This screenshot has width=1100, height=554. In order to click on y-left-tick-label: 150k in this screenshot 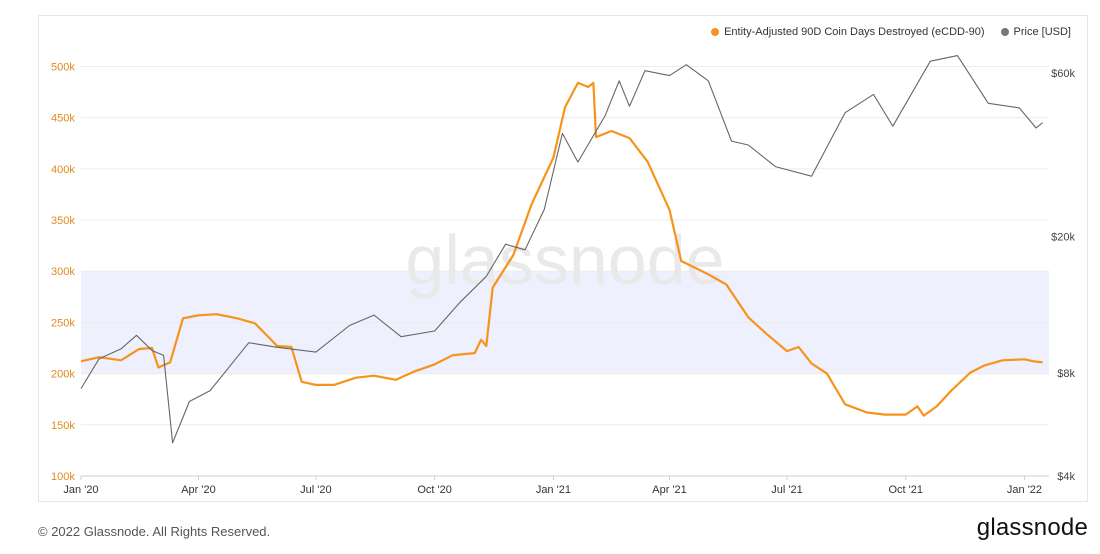, I will do `click(63, 426)`.